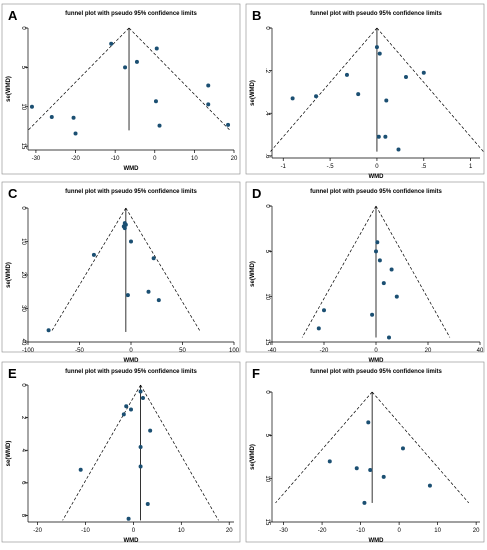  What do you see at coordinates (181, 531) in the screenshot?
I see `panel-e-x-tick-label: 10` at bounding box center [181, 531].